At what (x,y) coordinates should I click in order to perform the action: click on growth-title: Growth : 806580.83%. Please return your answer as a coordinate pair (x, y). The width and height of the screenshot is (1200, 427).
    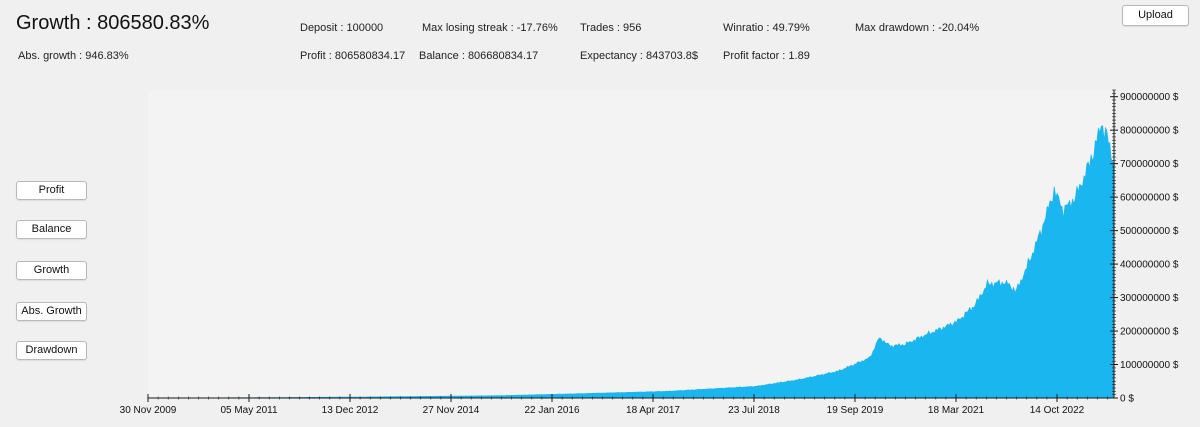
    Looking at the image, I should click on (113, 23).